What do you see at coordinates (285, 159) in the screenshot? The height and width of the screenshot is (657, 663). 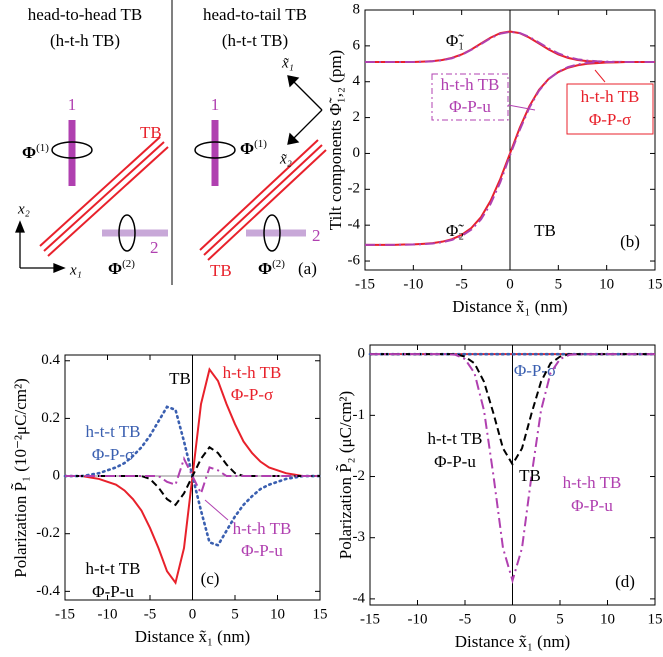 I see `axis-label: x̃₂` at bounding box center [285, 159].